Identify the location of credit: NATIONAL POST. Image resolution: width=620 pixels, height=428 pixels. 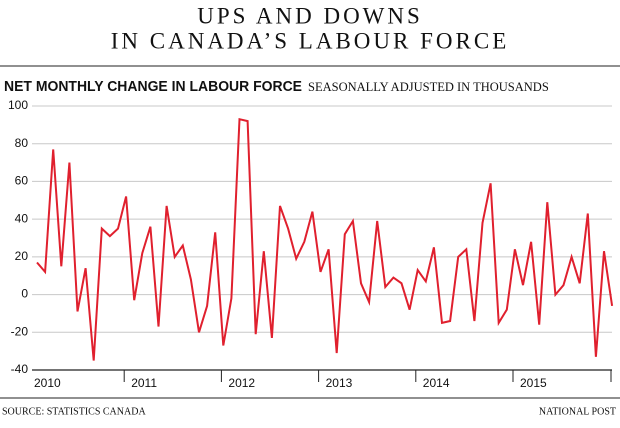
(577, 411).